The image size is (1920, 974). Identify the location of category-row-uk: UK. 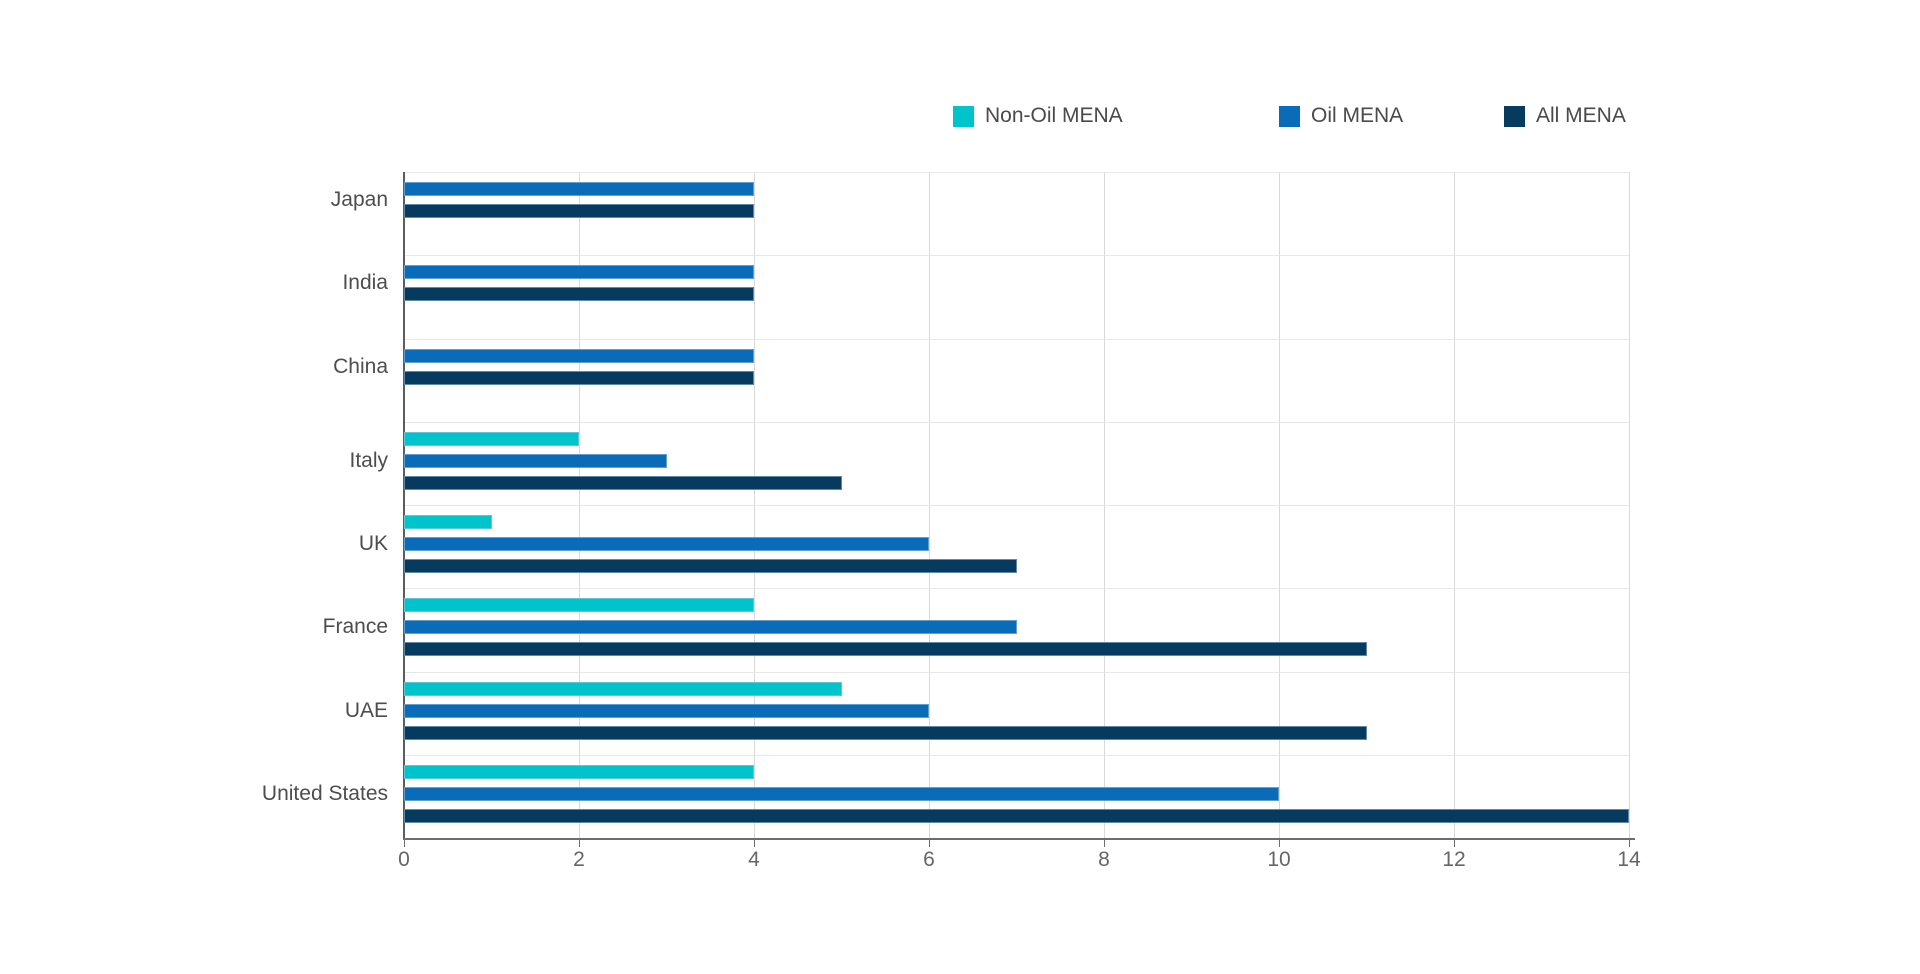
(814, 546).